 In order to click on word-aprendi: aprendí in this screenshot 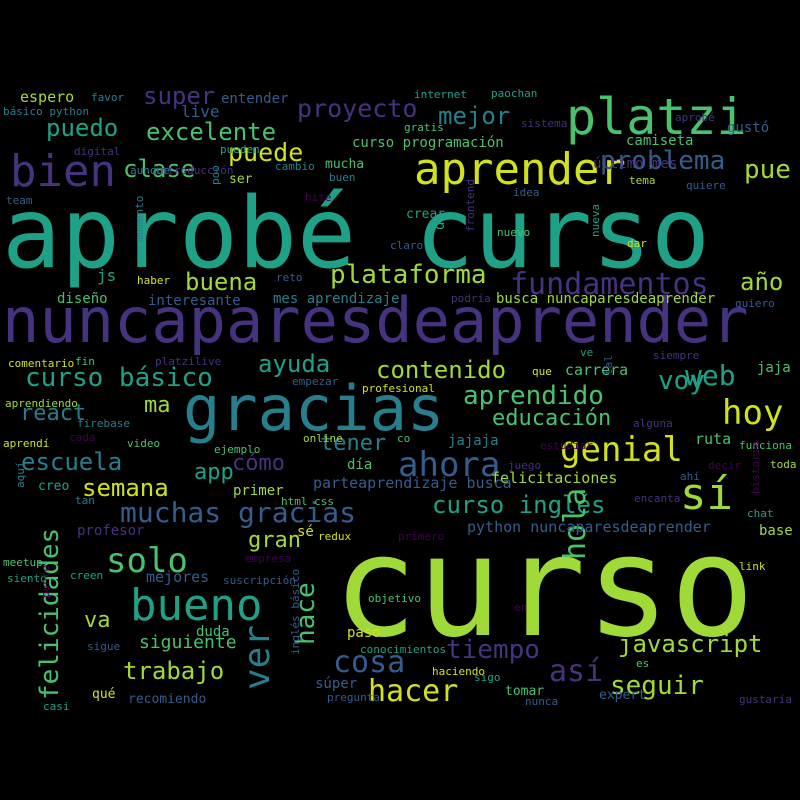, I will do `click(26, 443)`.